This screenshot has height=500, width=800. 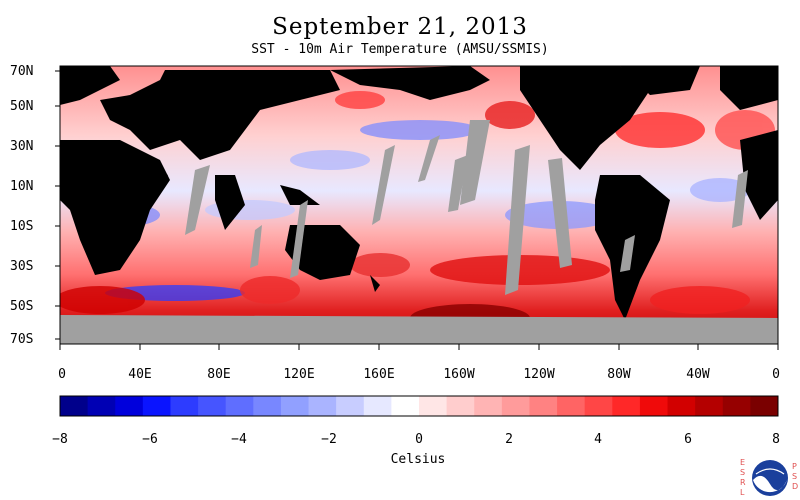 I want to click on logo-letter: D, so click(x=795, y=486).